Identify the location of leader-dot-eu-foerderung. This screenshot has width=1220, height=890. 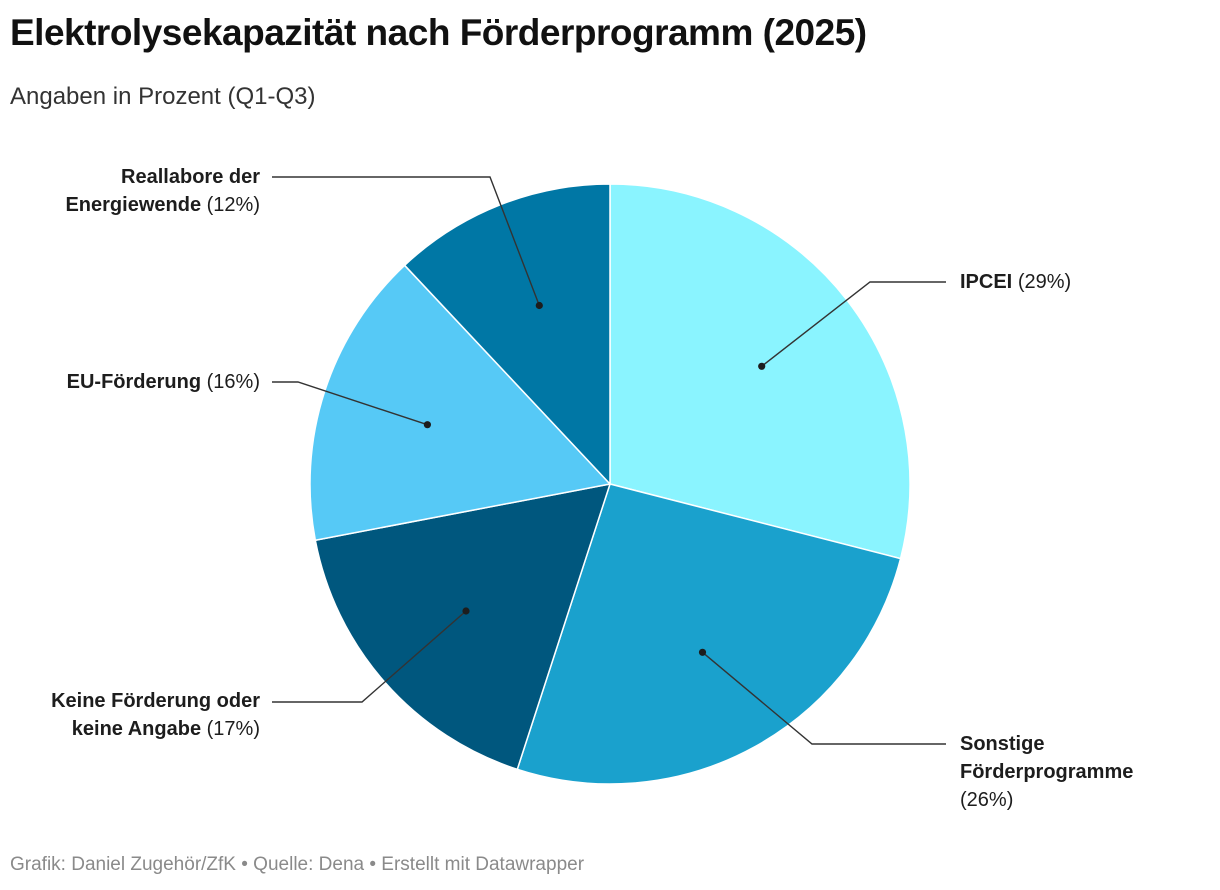
(427, 425).